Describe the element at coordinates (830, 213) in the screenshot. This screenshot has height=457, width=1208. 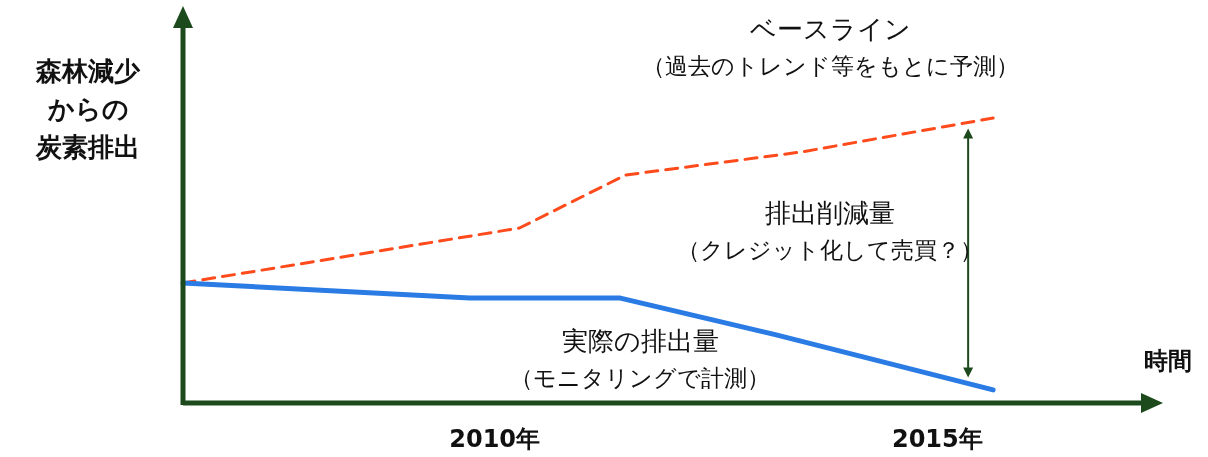
I see `annotation: 排出削減量` at that location.